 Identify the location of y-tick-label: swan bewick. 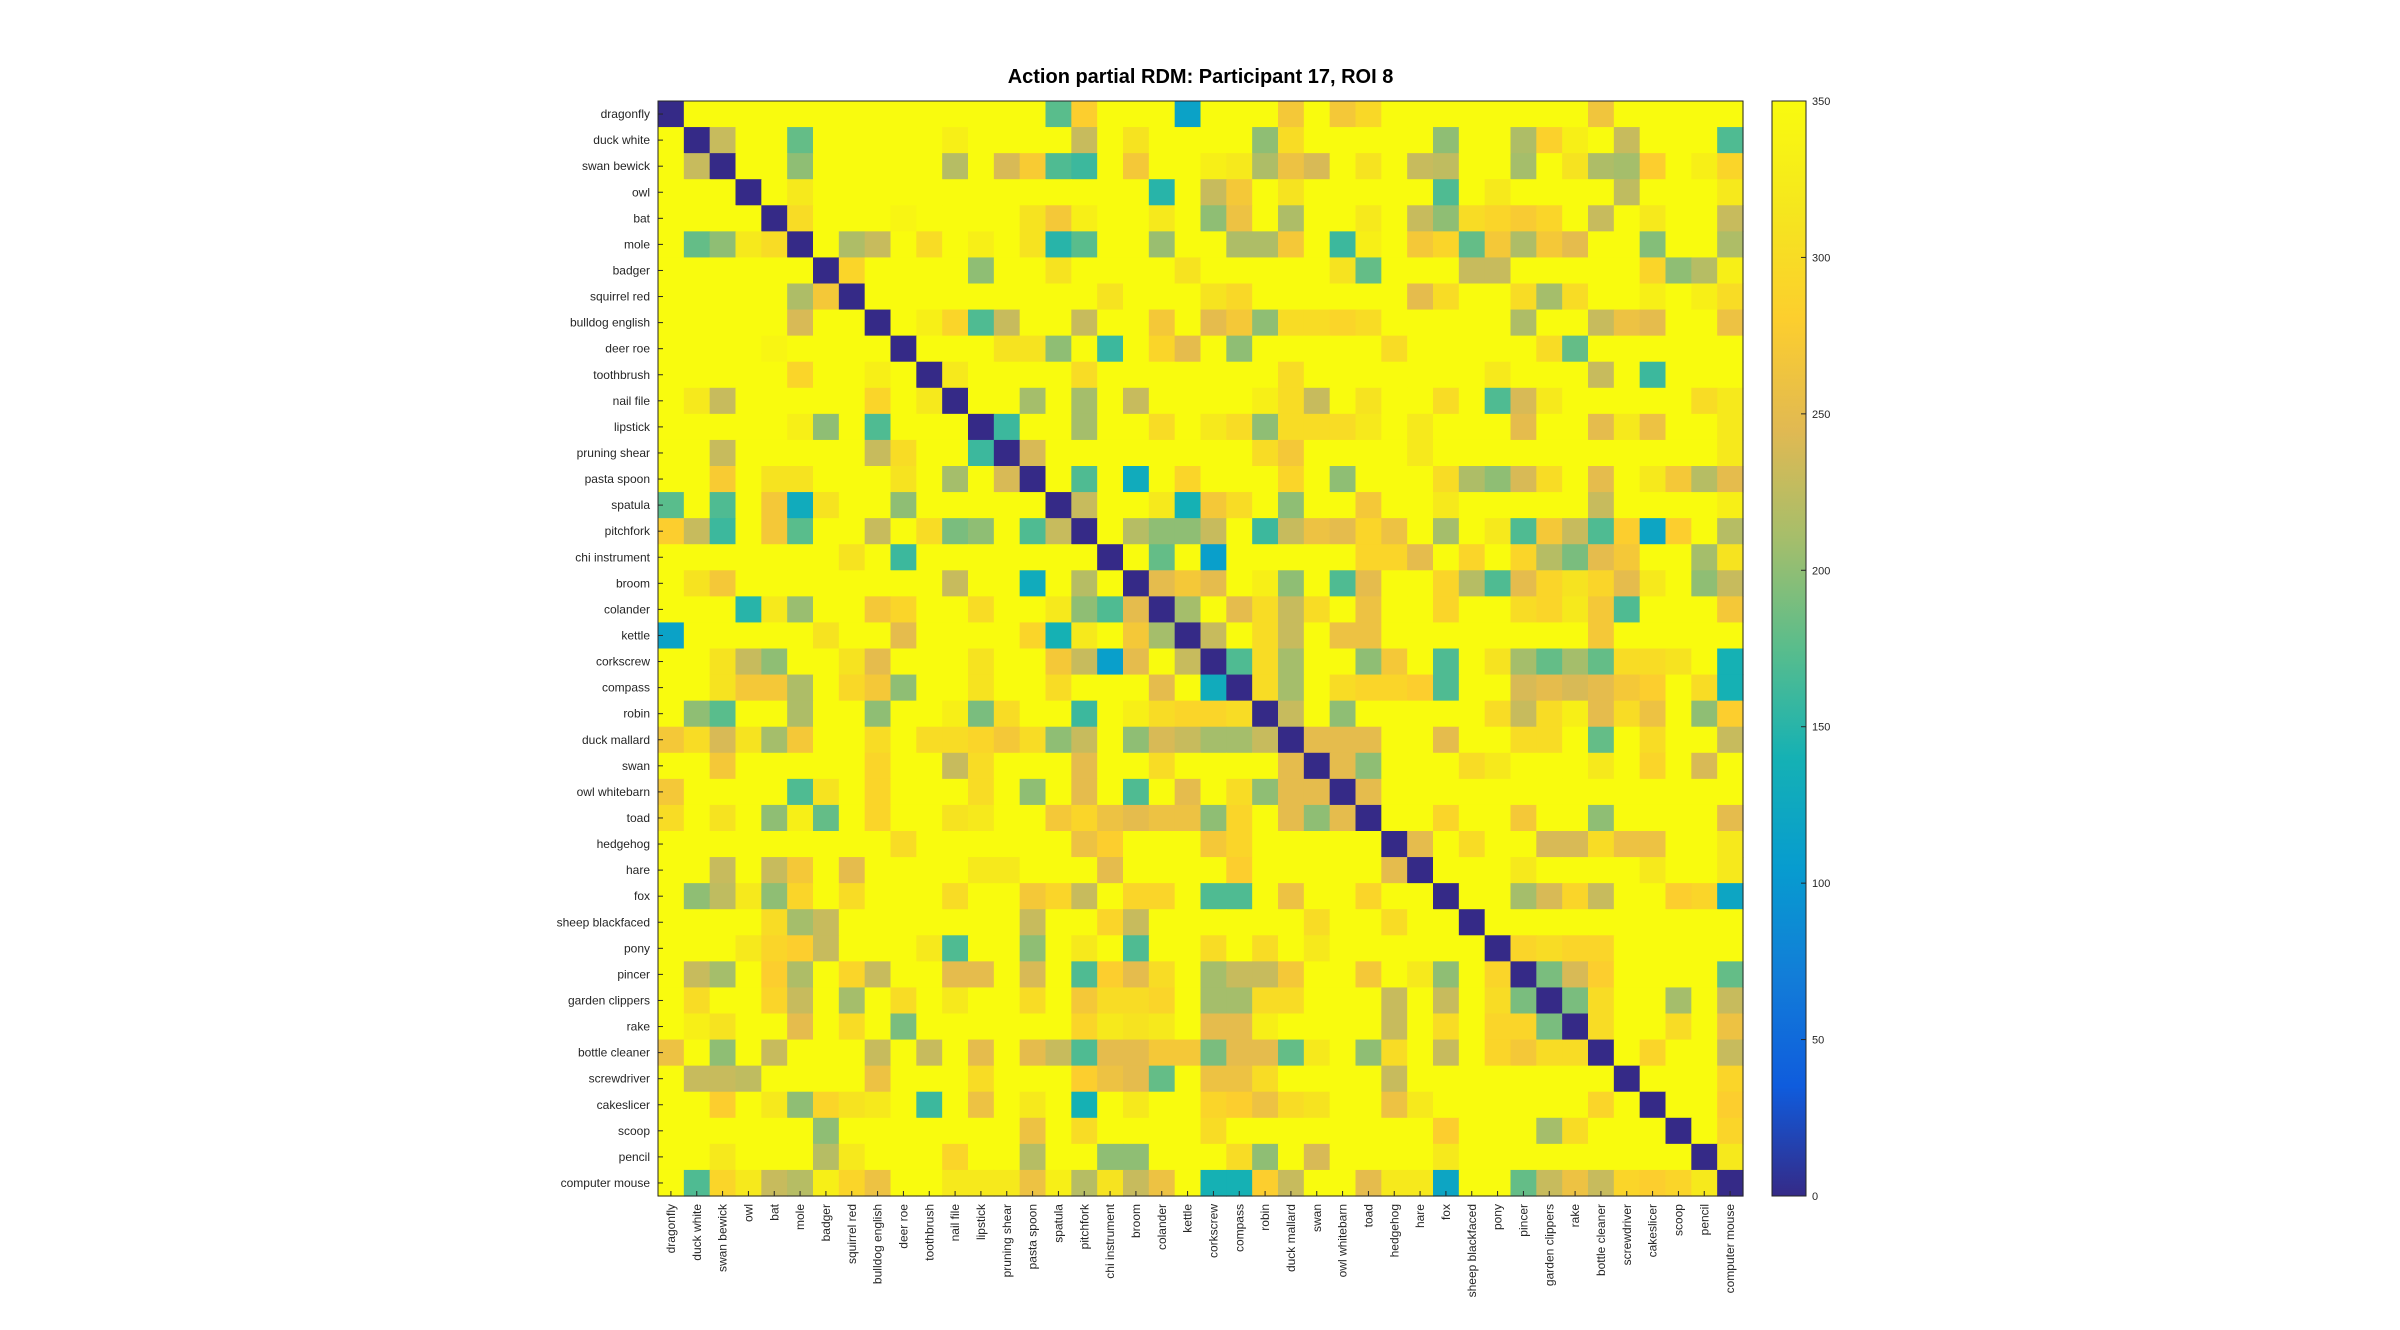
(616, 166).